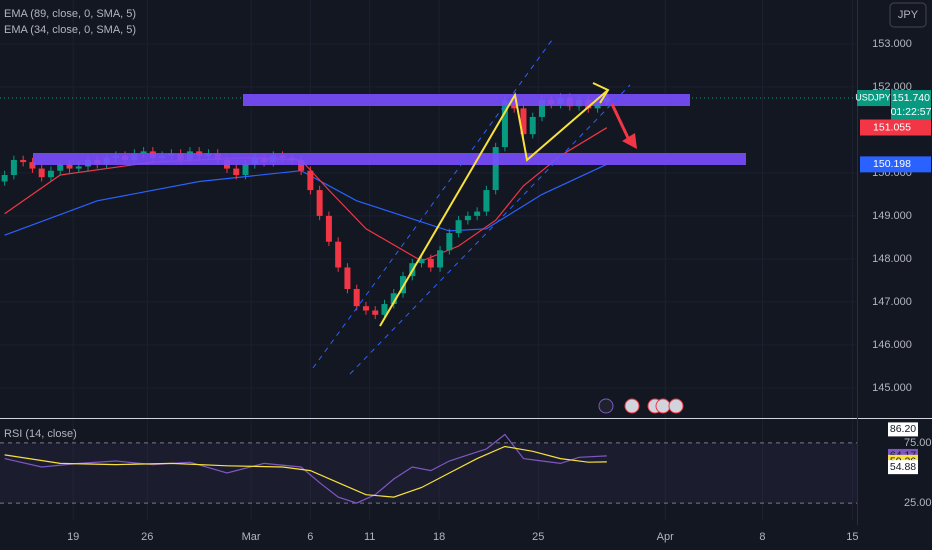  Describe the element at coordinates (892, 388) in the screenshot. I see `y-tick-label: 145.000` at that location.